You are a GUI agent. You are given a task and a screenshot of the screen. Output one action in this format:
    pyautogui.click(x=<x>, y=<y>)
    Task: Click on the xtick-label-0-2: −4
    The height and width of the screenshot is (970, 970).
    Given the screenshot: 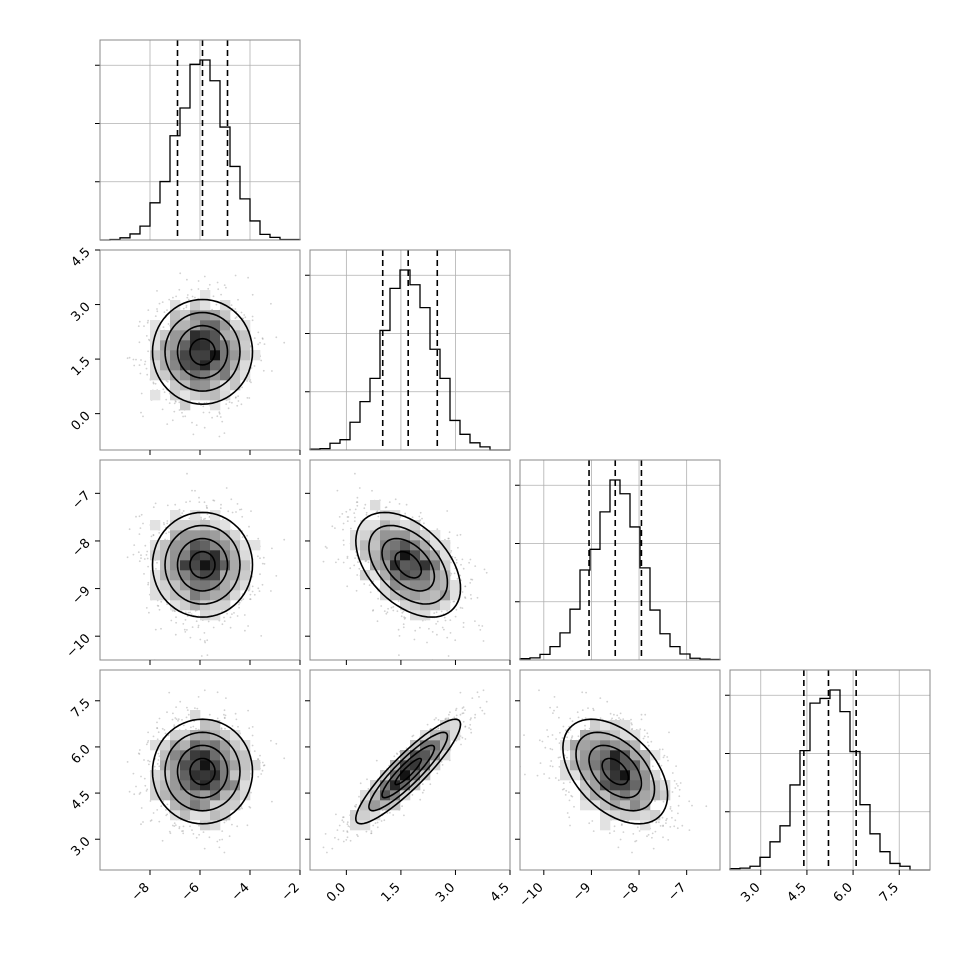 What is the action you would take?
    pyautogui.click(x=241, y=892)
    